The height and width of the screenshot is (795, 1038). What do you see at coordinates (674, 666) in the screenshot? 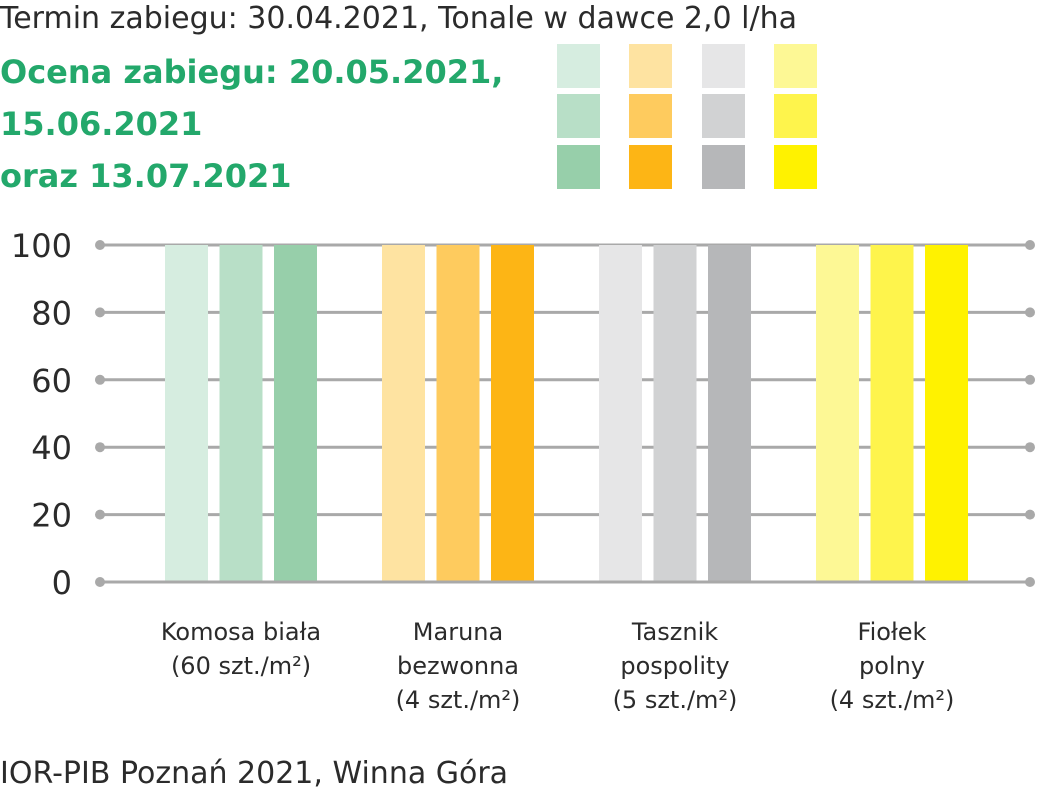
I see `category-label: pospolity` at bounding box center [674, 666].